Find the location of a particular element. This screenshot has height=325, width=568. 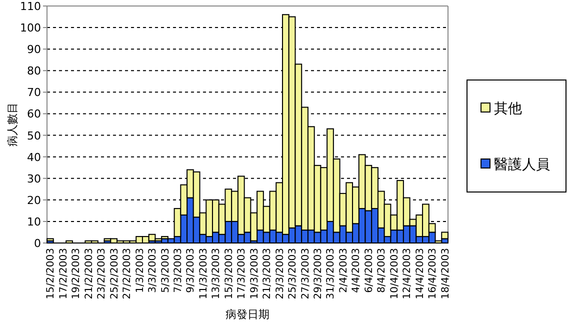

y-tick-label: 110 is located at coordinates (30, 6).